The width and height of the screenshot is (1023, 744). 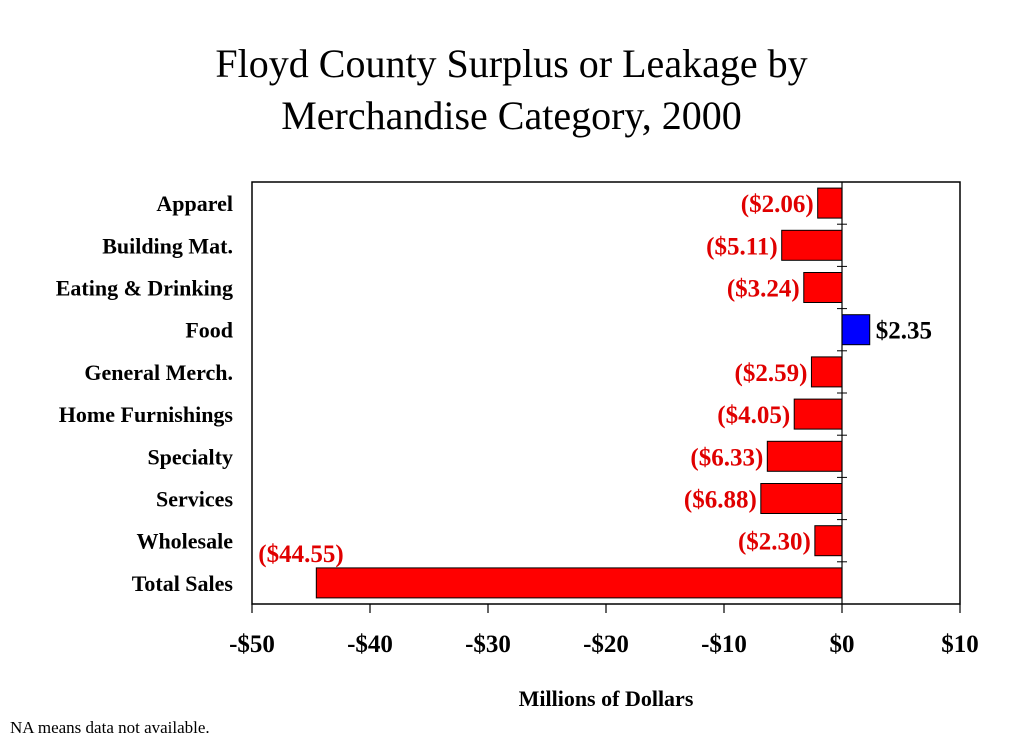 I want to click on category-label: General Merch., so click(x=158, y=372).